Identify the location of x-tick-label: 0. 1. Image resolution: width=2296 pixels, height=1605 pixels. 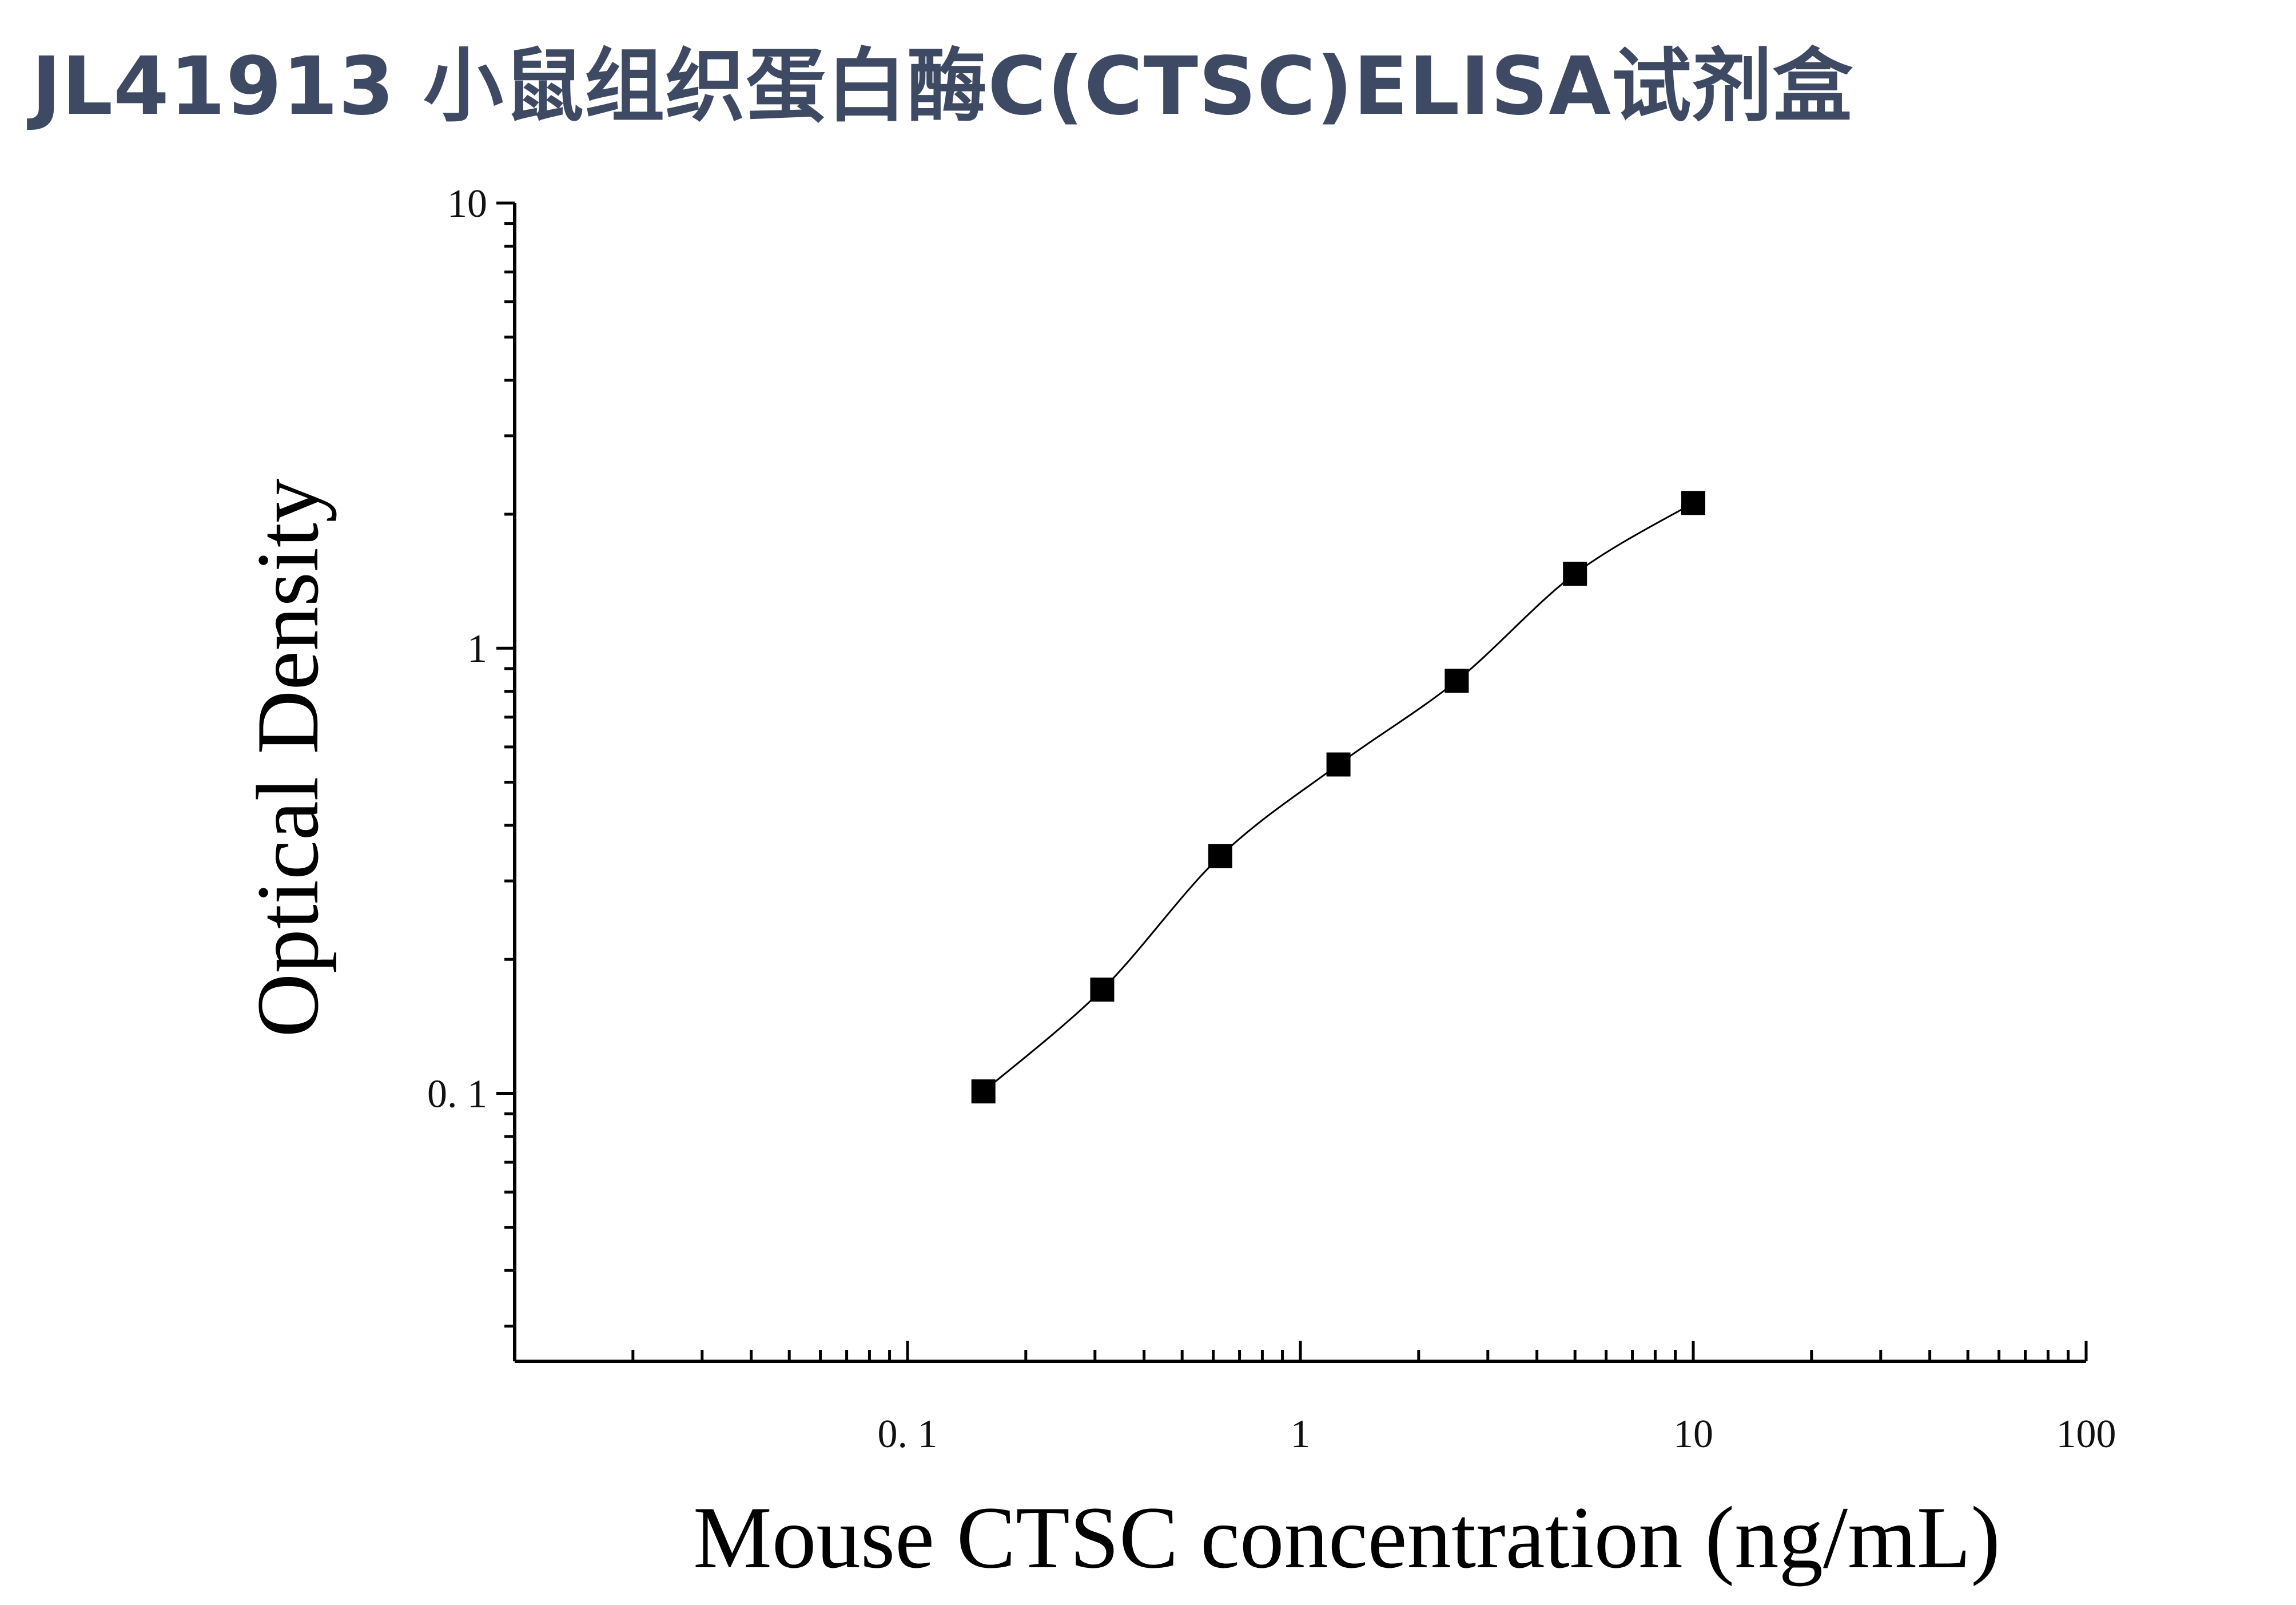
(908, 1434).